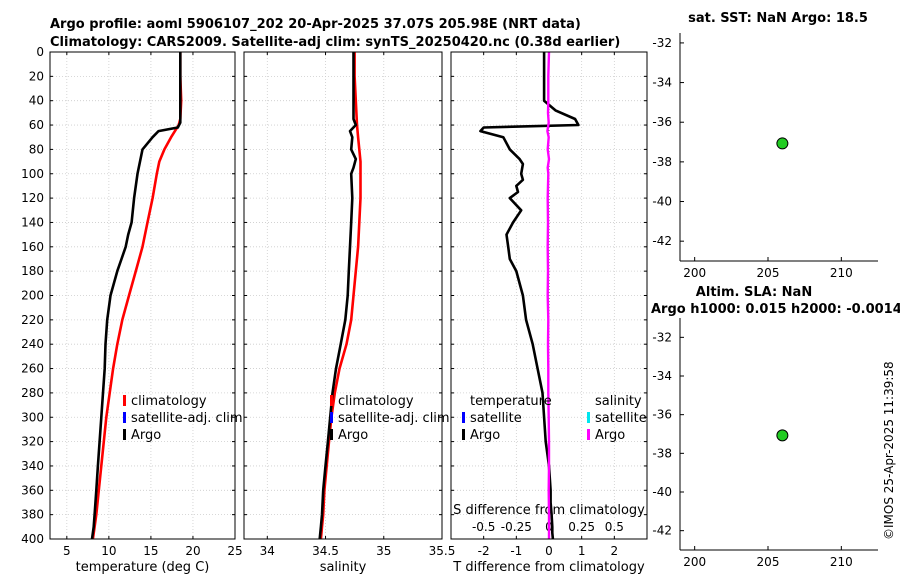  I want to click on x-tick-label: 10, so click(108, 551).